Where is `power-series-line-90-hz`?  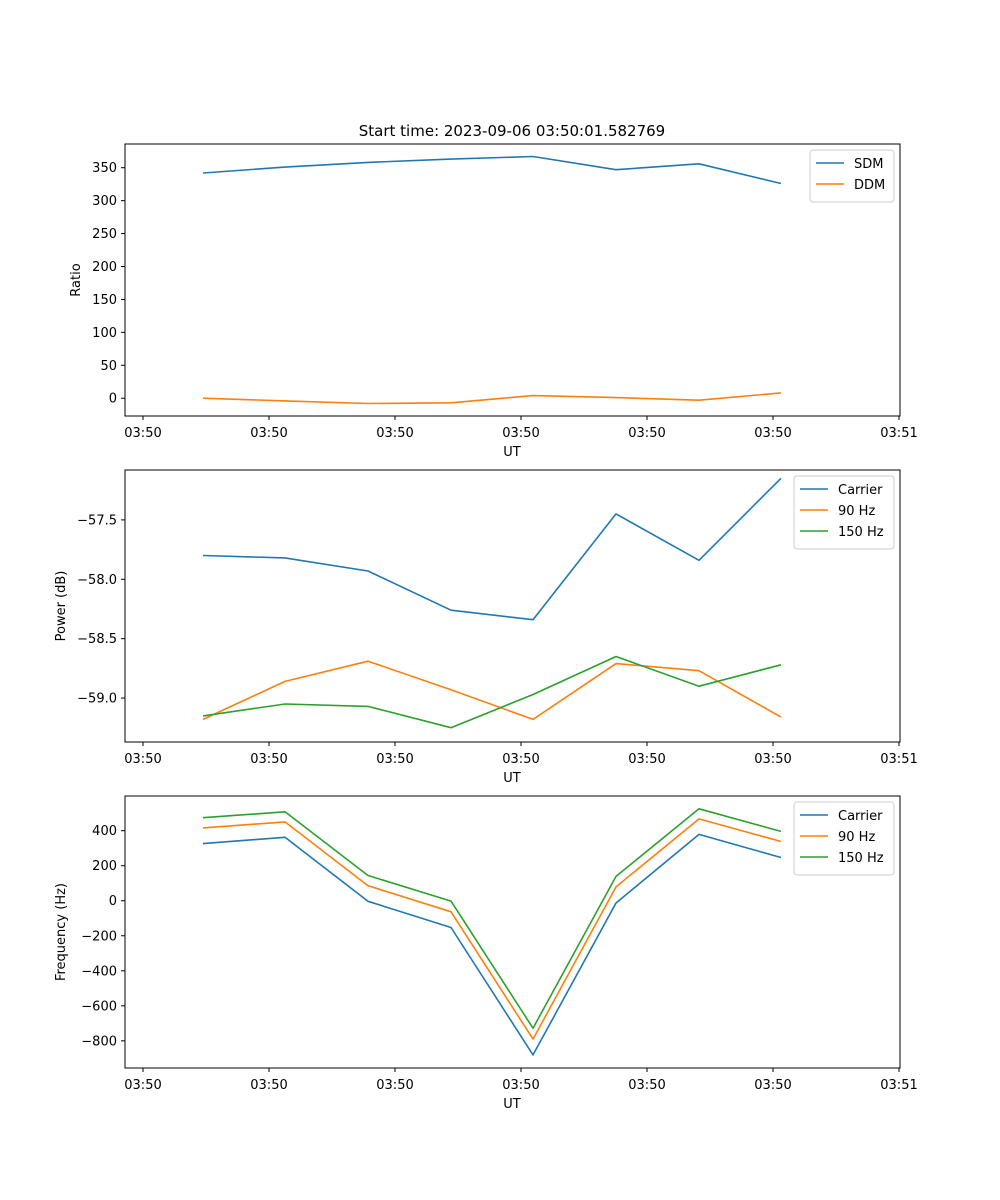 power-series-line-90-hz is located at coordinates (492, 690).